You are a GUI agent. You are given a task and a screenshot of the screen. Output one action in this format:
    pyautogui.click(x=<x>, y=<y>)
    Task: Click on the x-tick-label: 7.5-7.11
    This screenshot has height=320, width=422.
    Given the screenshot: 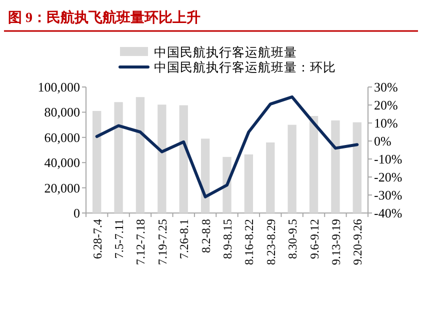 What is the action you would take?
    pyautogui.click(x=119, y=239)
    